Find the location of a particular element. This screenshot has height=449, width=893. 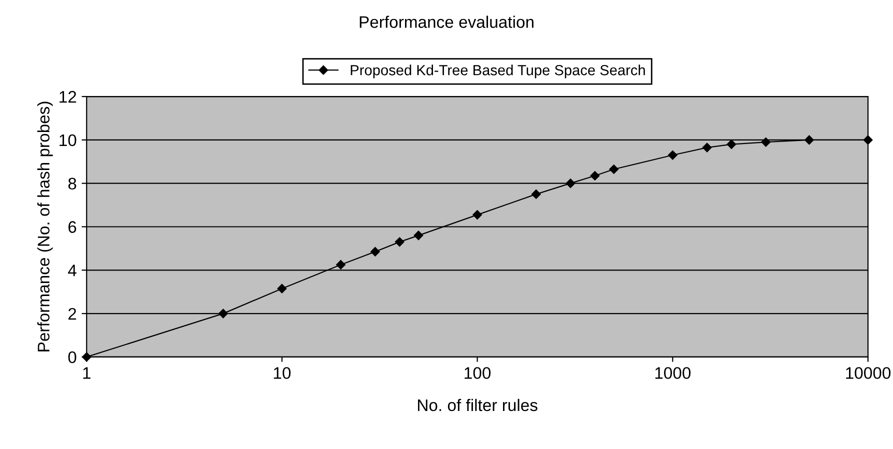

y-axis-title: Performance (No. of hash probes) is located at coordinates (45, 227).